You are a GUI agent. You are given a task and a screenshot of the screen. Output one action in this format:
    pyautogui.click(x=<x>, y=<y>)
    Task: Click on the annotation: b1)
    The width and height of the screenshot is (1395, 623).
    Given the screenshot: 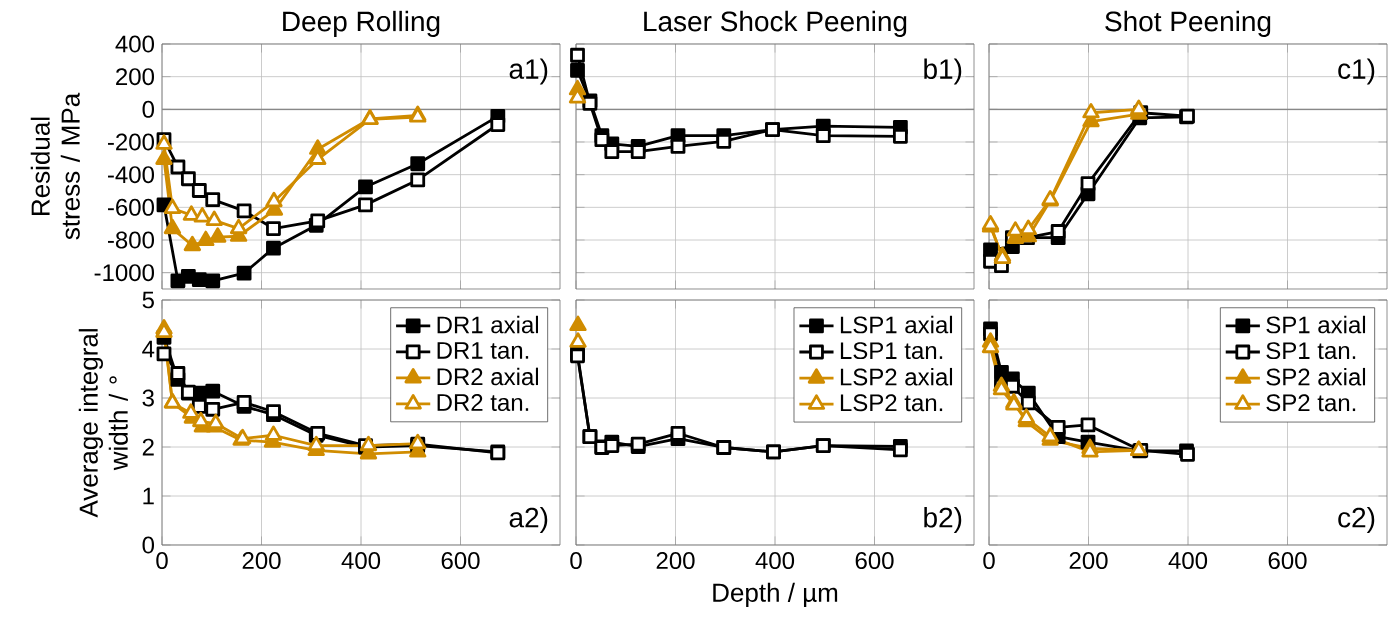 What is the action you would take?
    pyautogui.click(x=943, y=71)
    